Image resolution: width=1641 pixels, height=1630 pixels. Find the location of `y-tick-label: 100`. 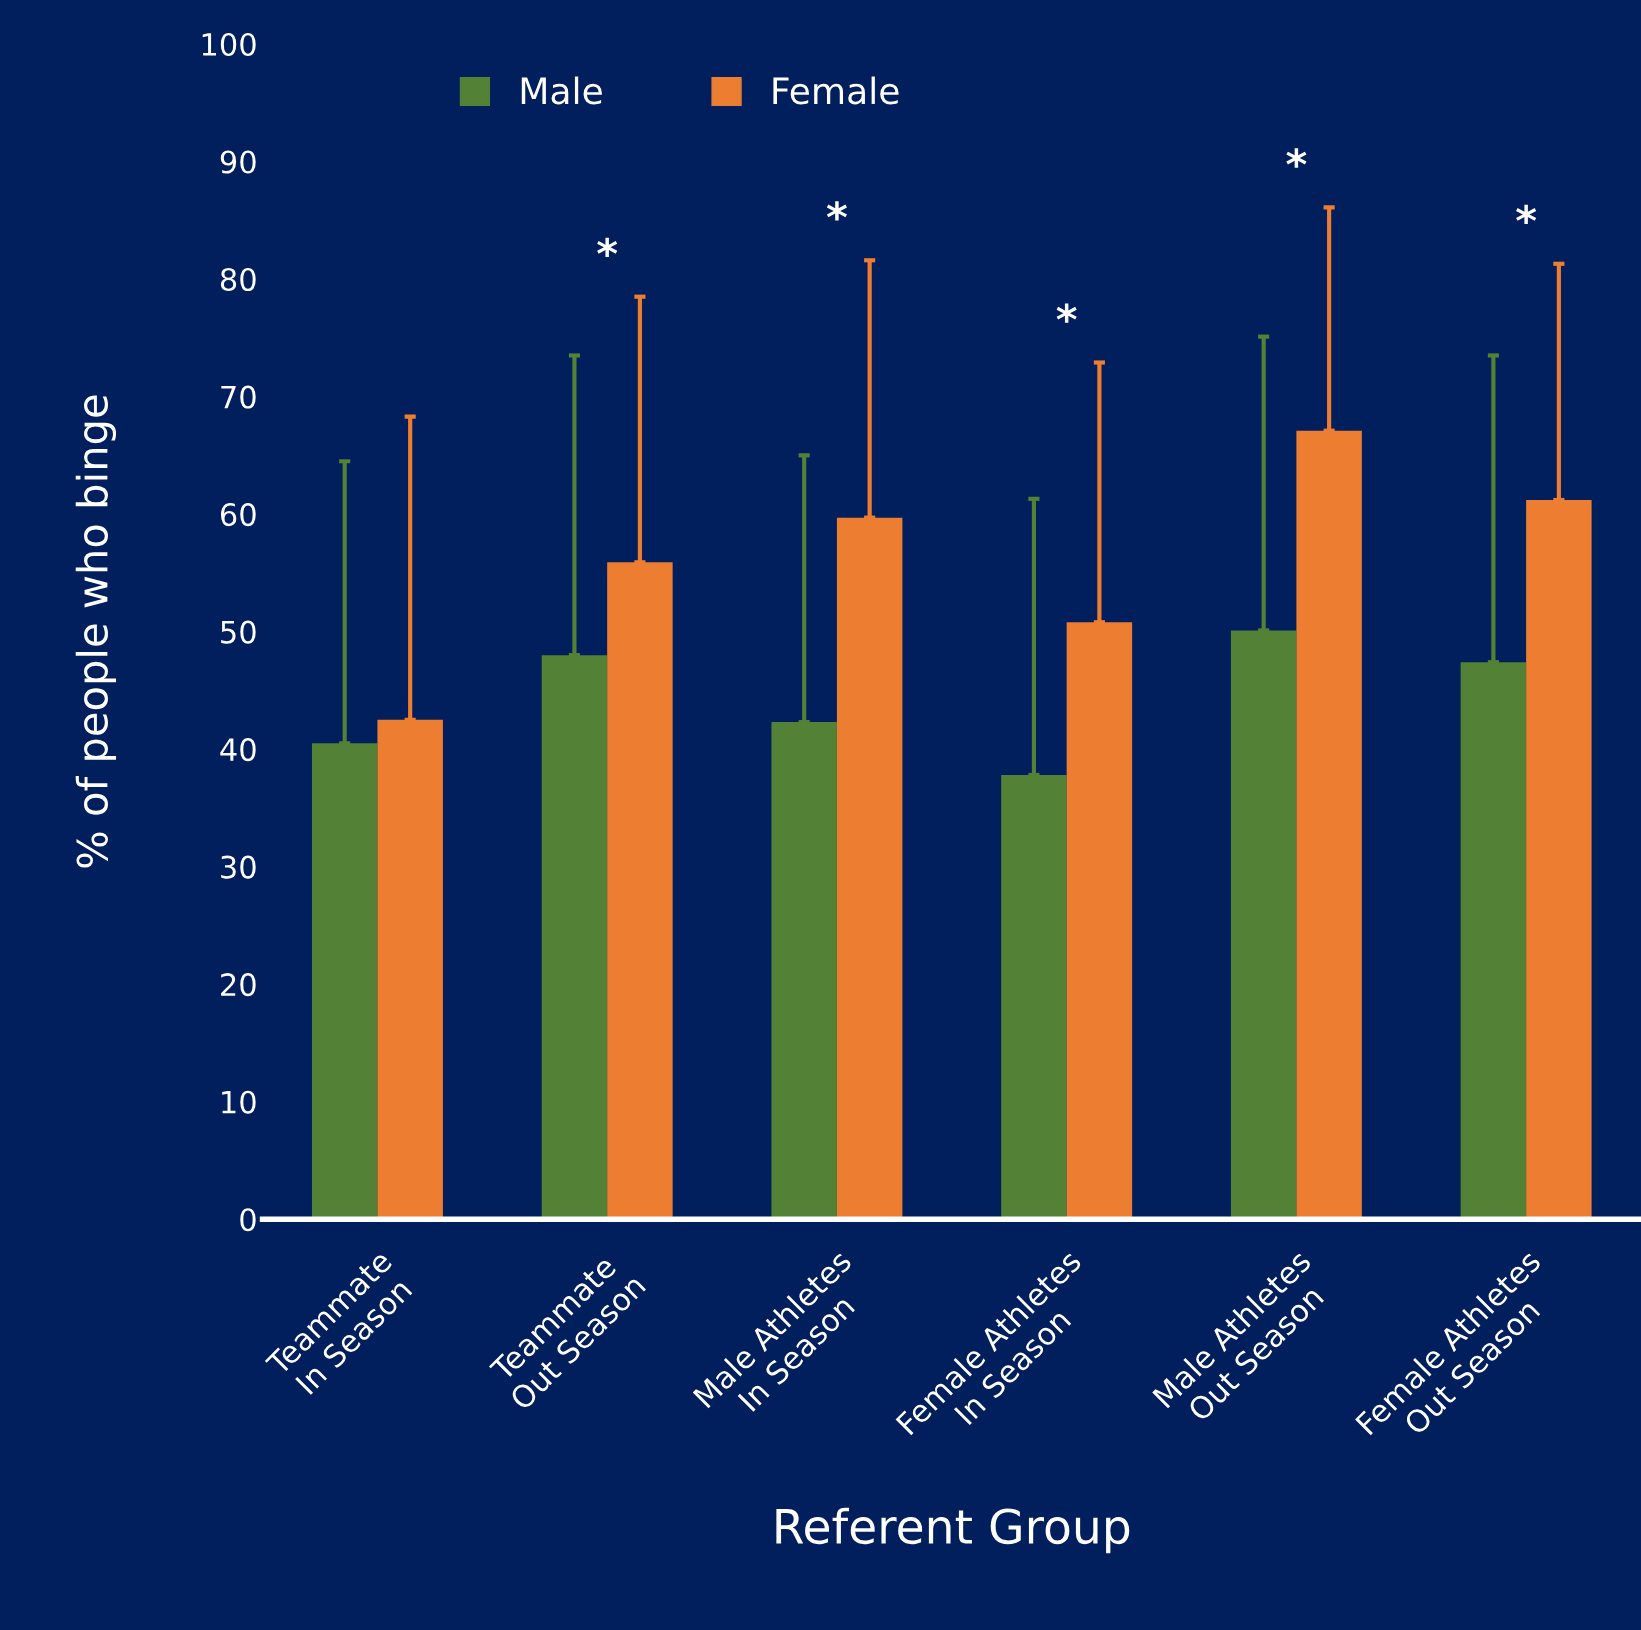

y-tick-label: 100 is located at coordinates (229, 44).